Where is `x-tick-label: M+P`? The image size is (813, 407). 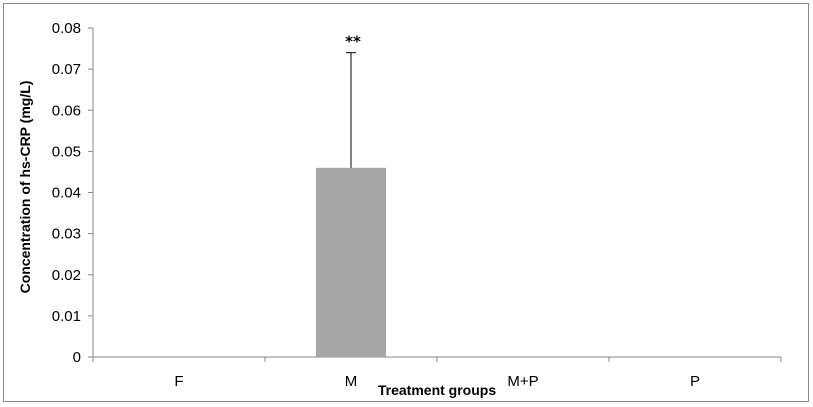
x-tick-label: M+P is located at coordinates (522, 381).